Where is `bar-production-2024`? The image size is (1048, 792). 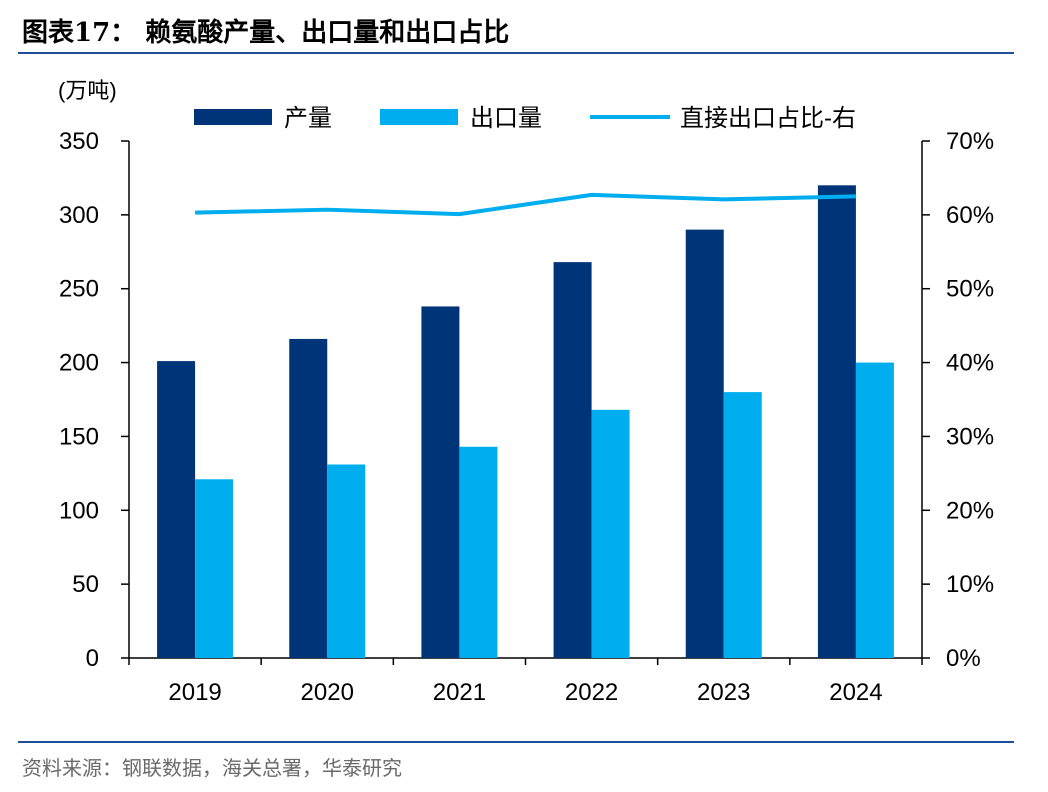
bar-production-2024 is located at coordinates (836, 422).